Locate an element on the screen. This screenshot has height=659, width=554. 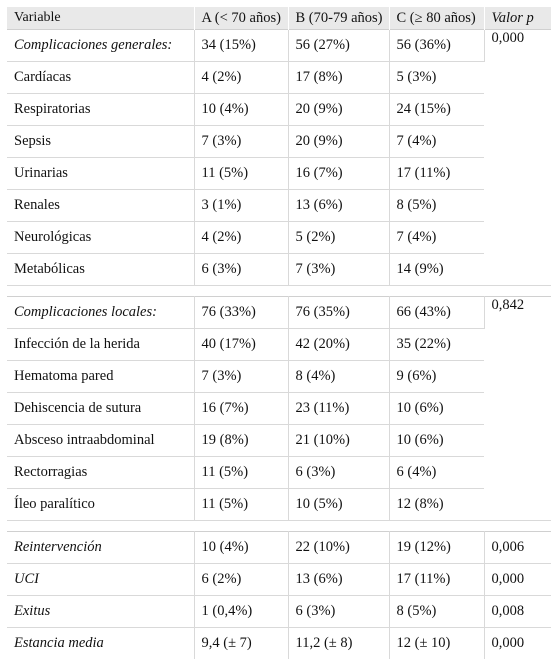
header-group-a: A (< 70 años) is located at coordinates (241, 18).